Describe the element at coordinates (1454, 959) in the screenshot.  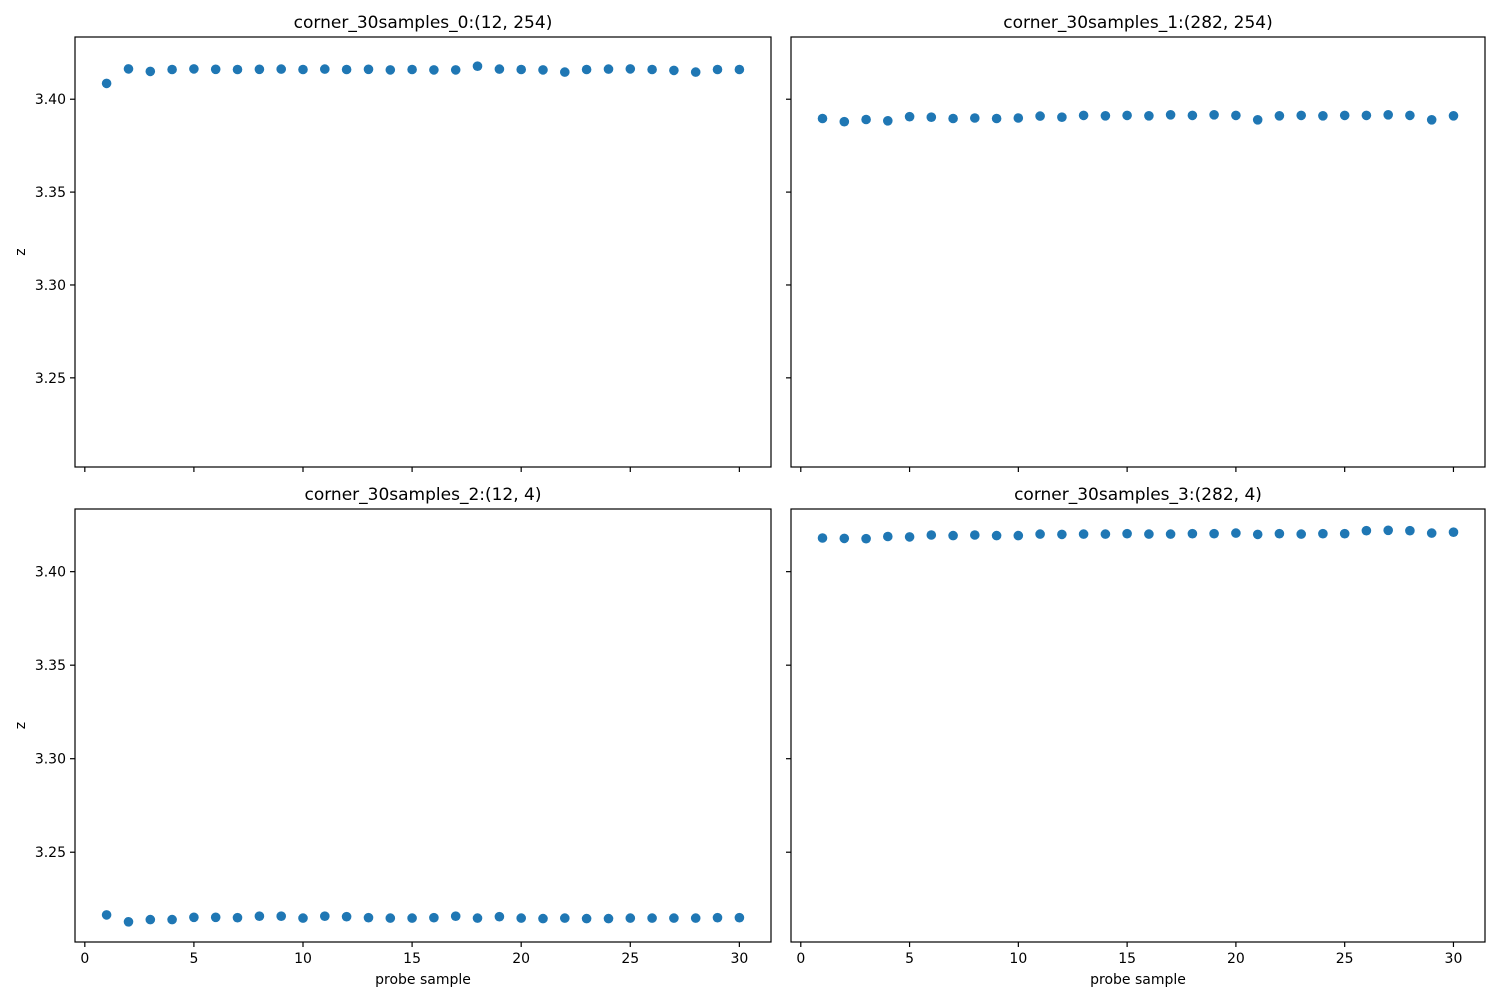
I see `x-tick-label: 30` at that location.